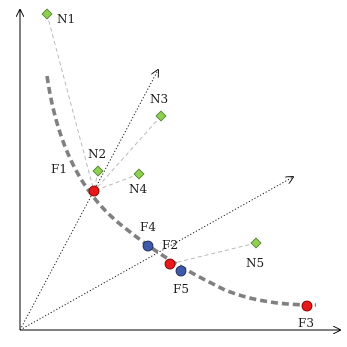 The height and width of the screenshot is (347, 347). I want to click on label-f2: F2, so click(170, 245).